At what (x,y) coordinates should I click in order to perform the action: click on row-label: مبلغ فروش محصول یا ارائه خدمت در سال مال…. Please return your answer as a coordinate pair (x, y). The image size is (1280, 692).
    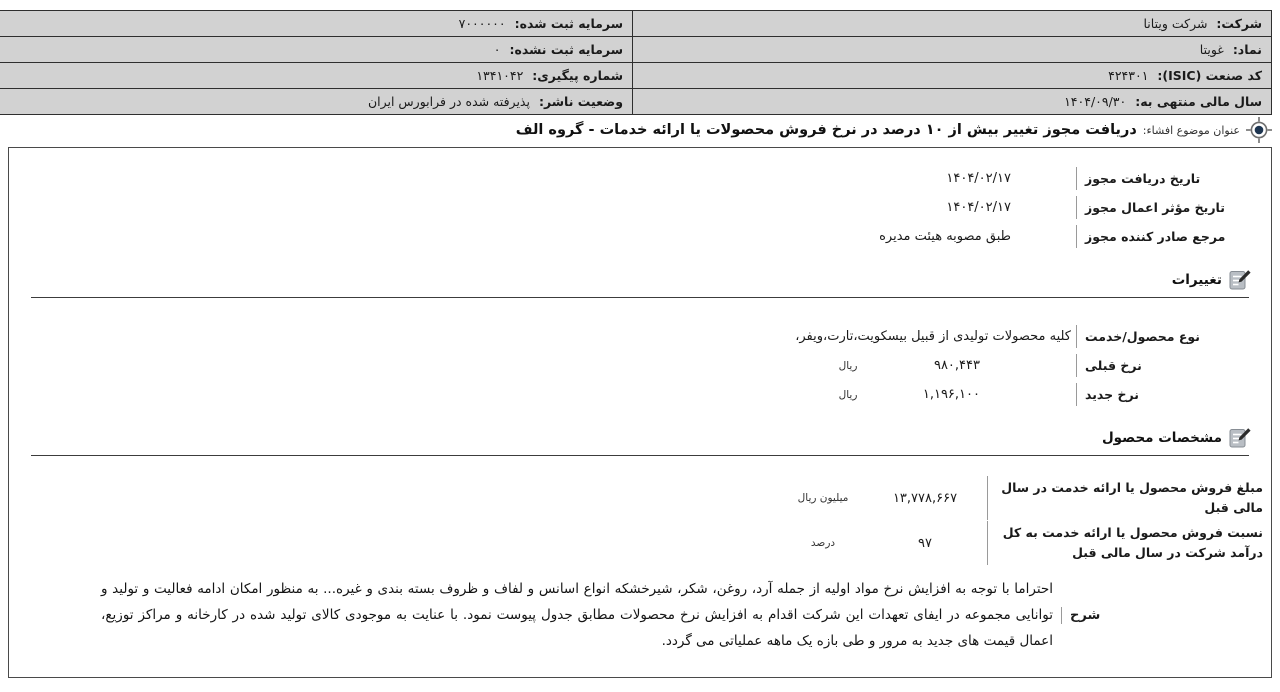
    Looking at the image, I should click on (1129, 498).